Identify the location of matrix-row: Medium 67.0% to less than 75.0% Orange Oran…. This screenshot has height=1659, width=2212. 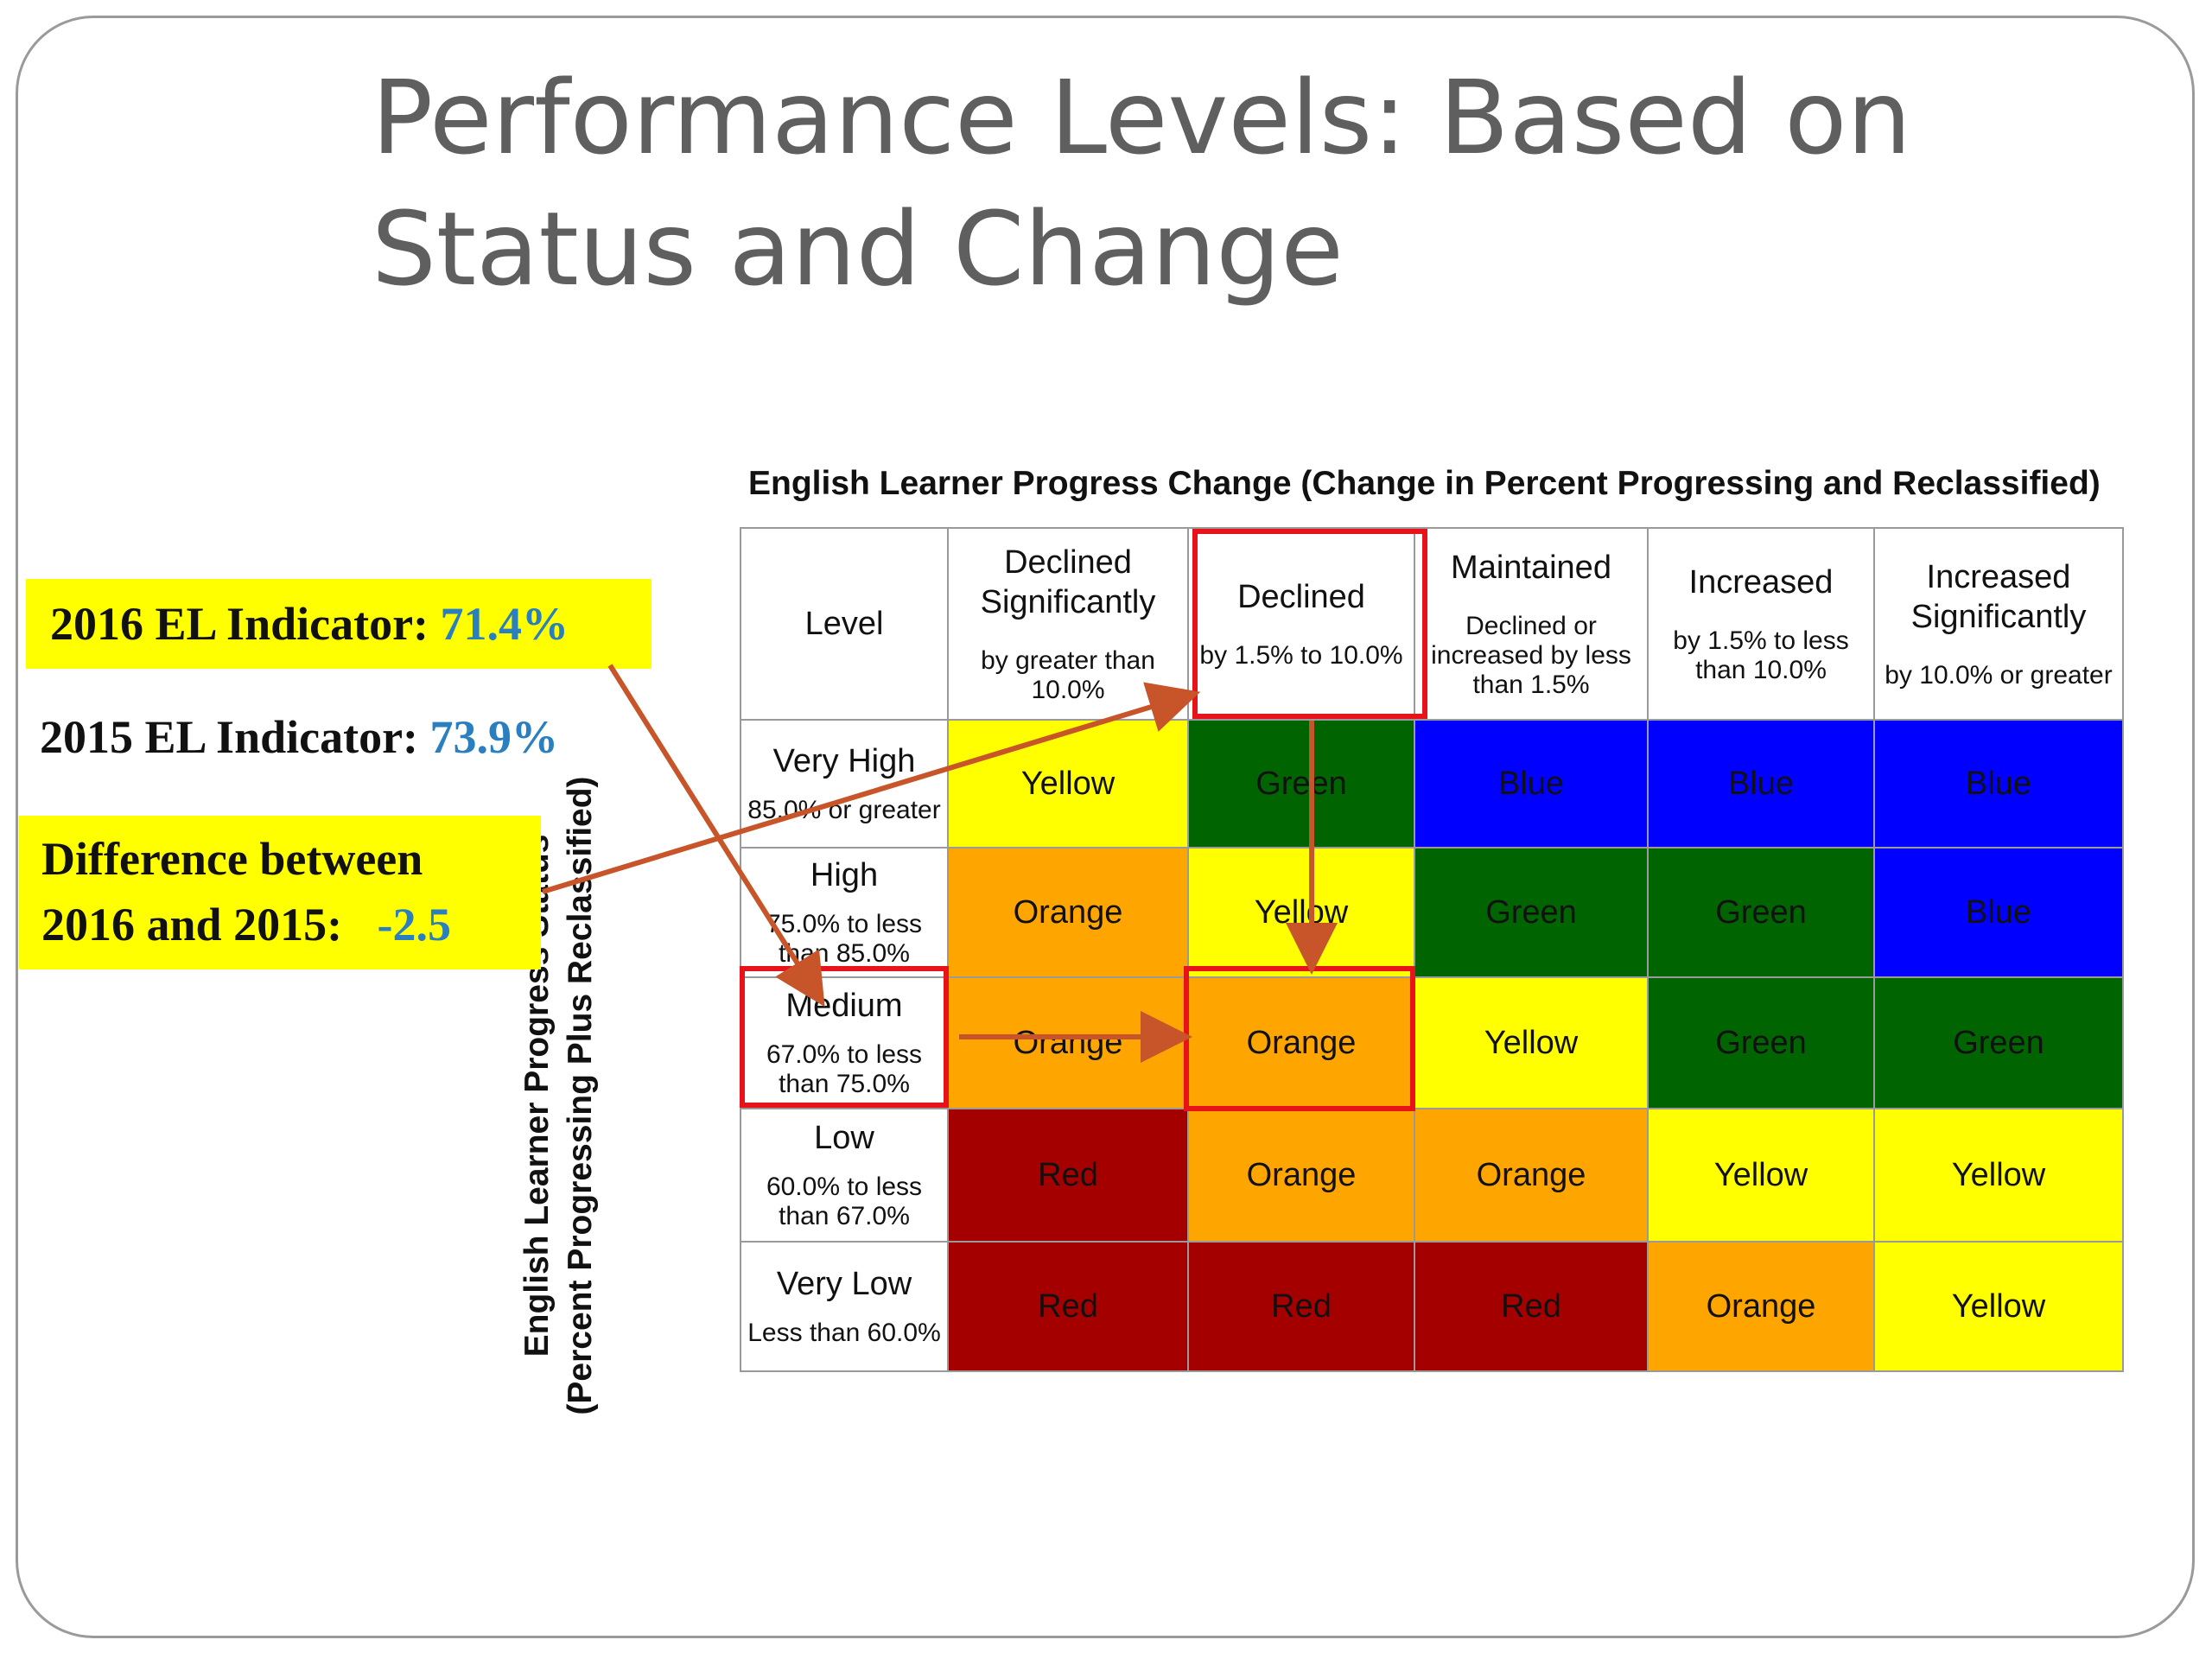
(1432, 1042).